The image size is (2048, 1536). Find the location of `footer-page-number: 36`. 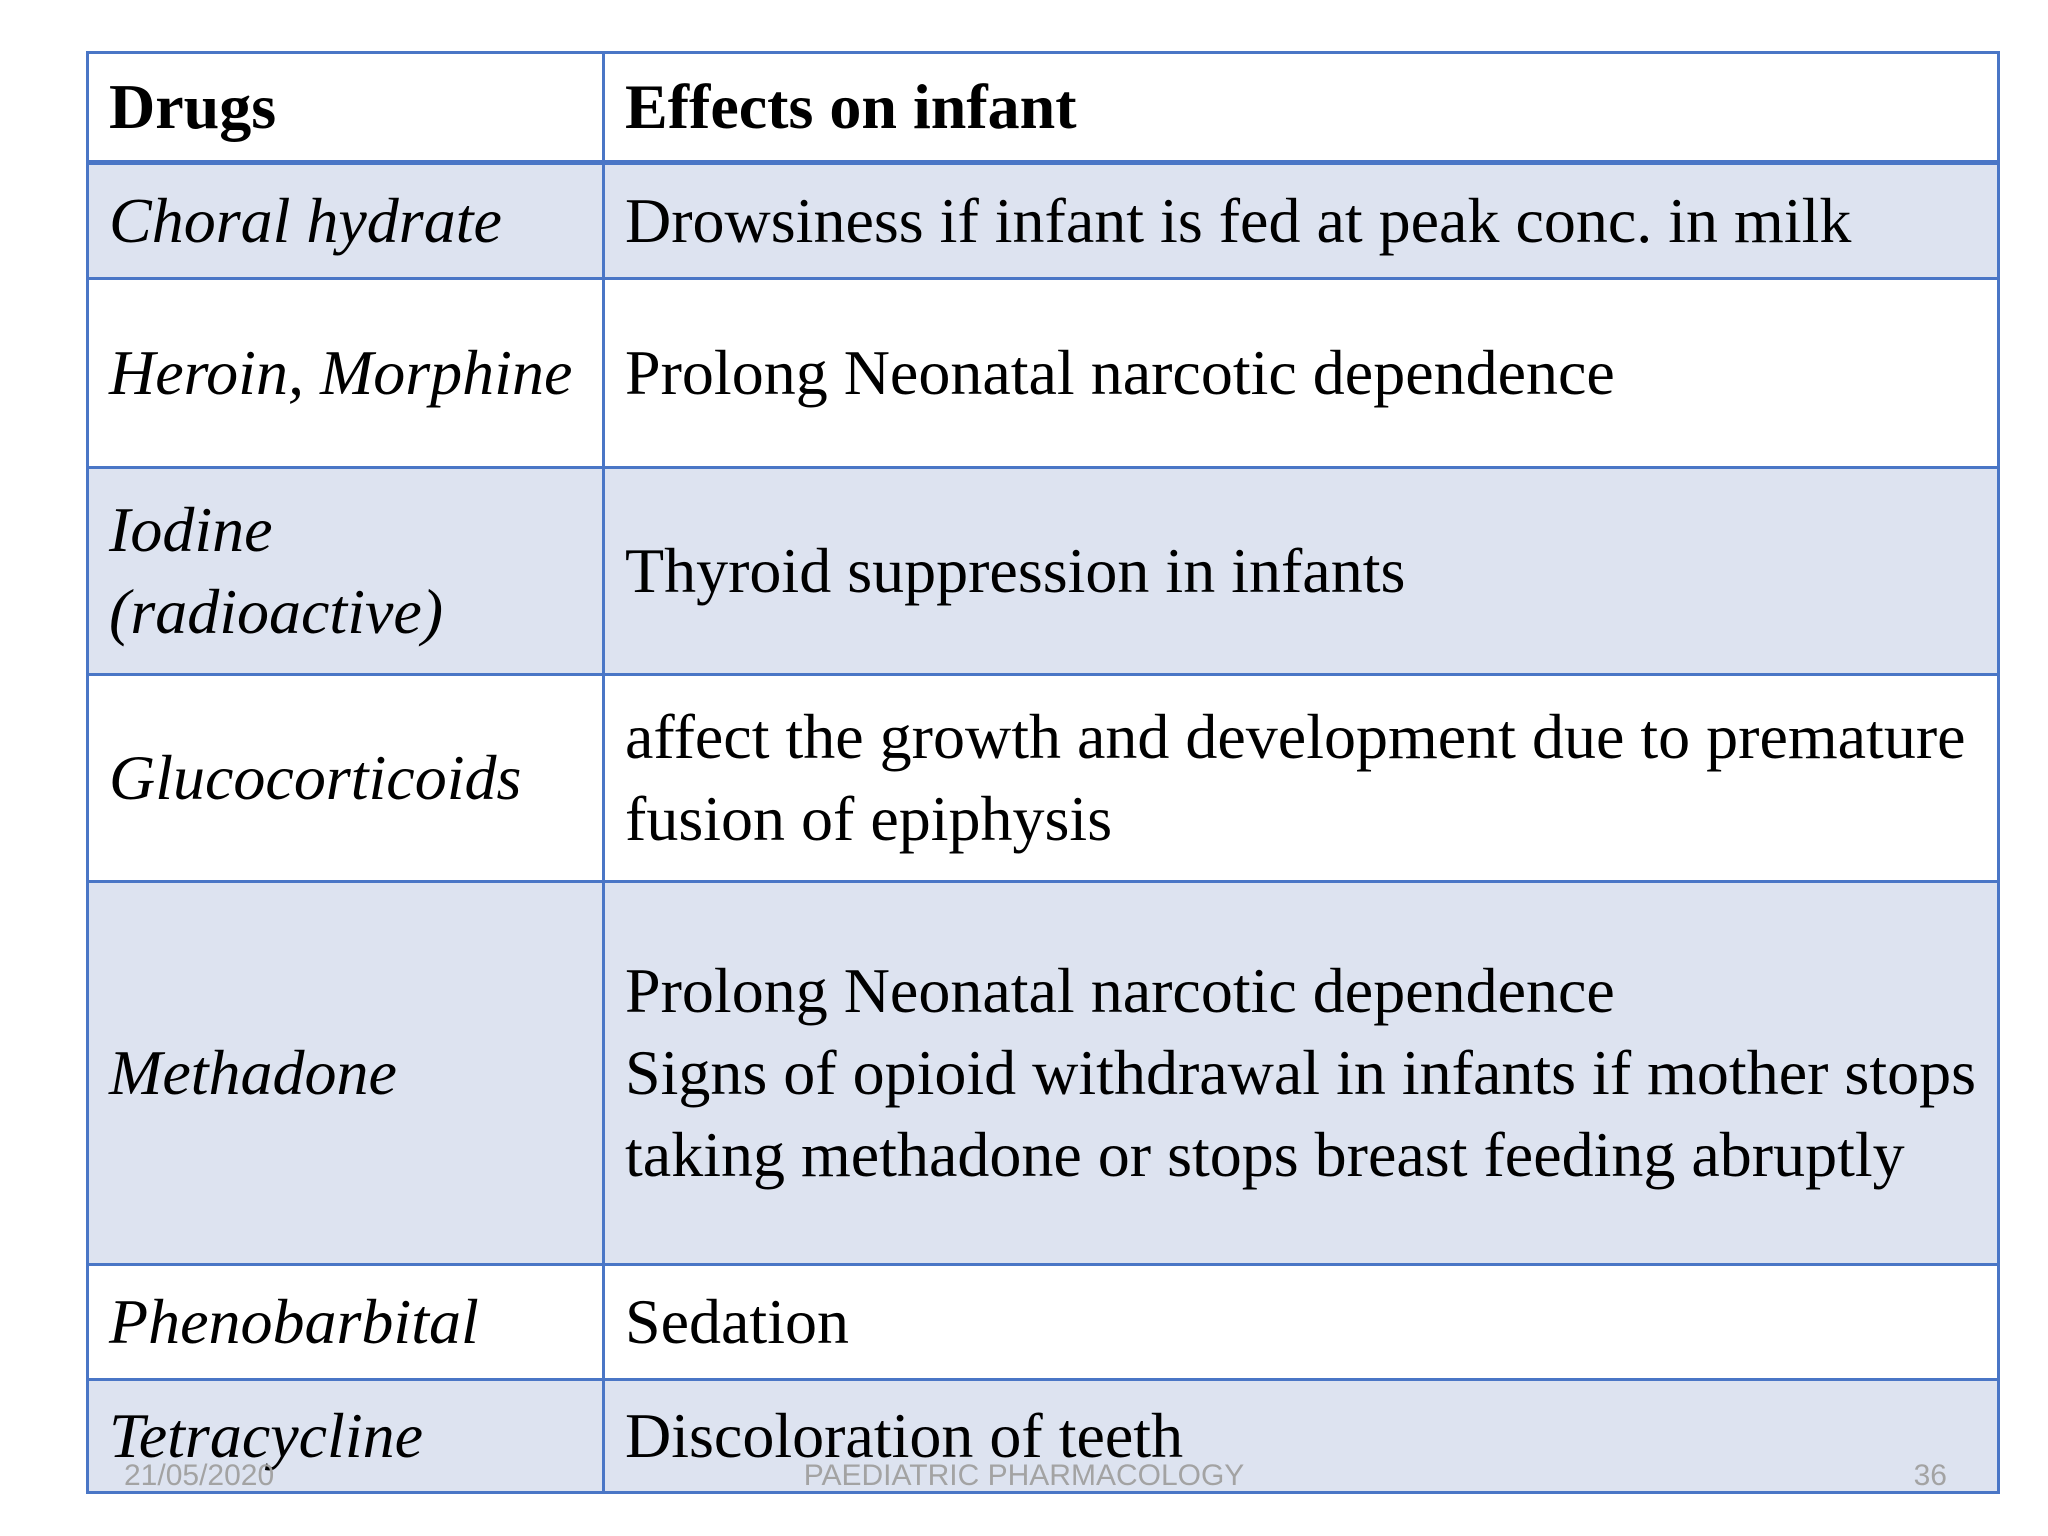

footer-page-number: 36 is located at coordinates (1930, 1475).